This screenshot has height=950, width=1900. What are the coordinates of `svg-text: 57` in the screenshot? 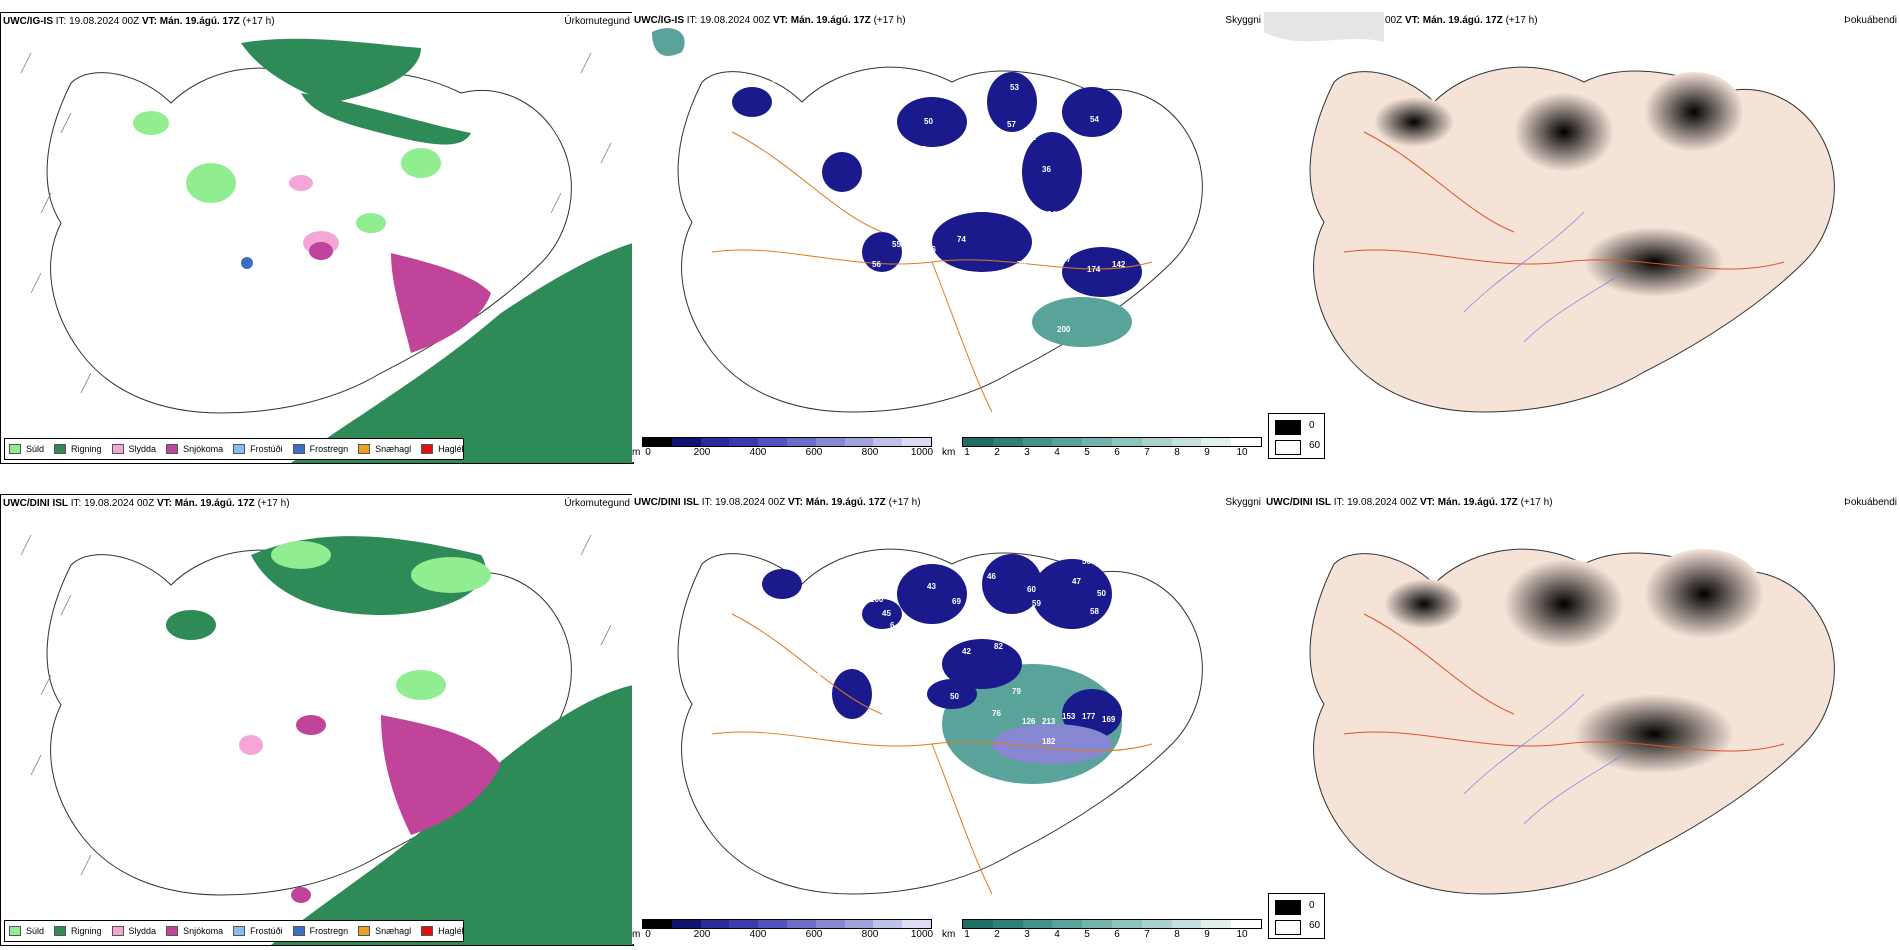 It's located at (1011, 124).